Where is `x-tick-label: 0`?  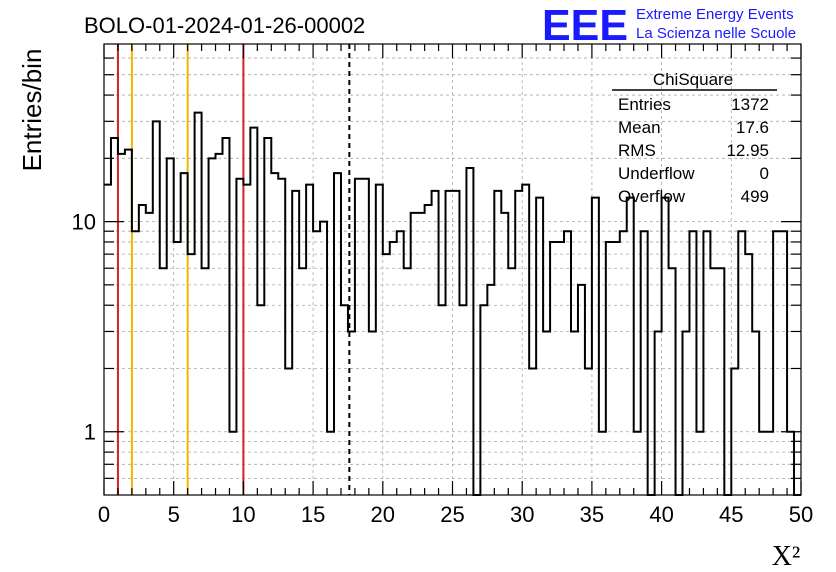 x-tick-label: 0 is located at coordinates (104, 514).